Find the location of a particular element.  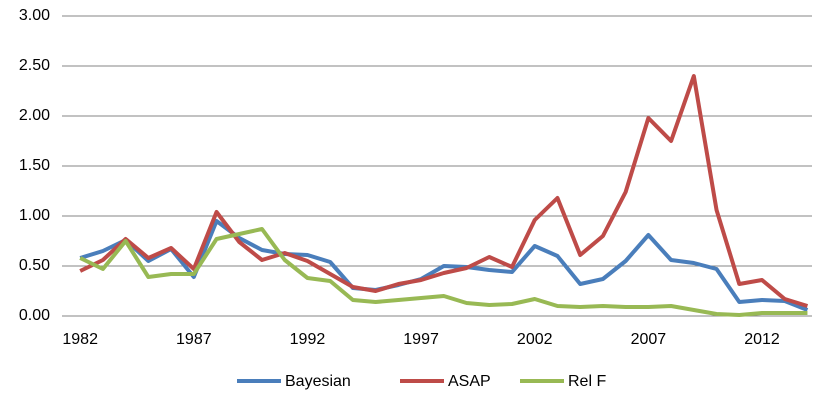

x-tick-label: 2007 is located at coordinates (649, 339).